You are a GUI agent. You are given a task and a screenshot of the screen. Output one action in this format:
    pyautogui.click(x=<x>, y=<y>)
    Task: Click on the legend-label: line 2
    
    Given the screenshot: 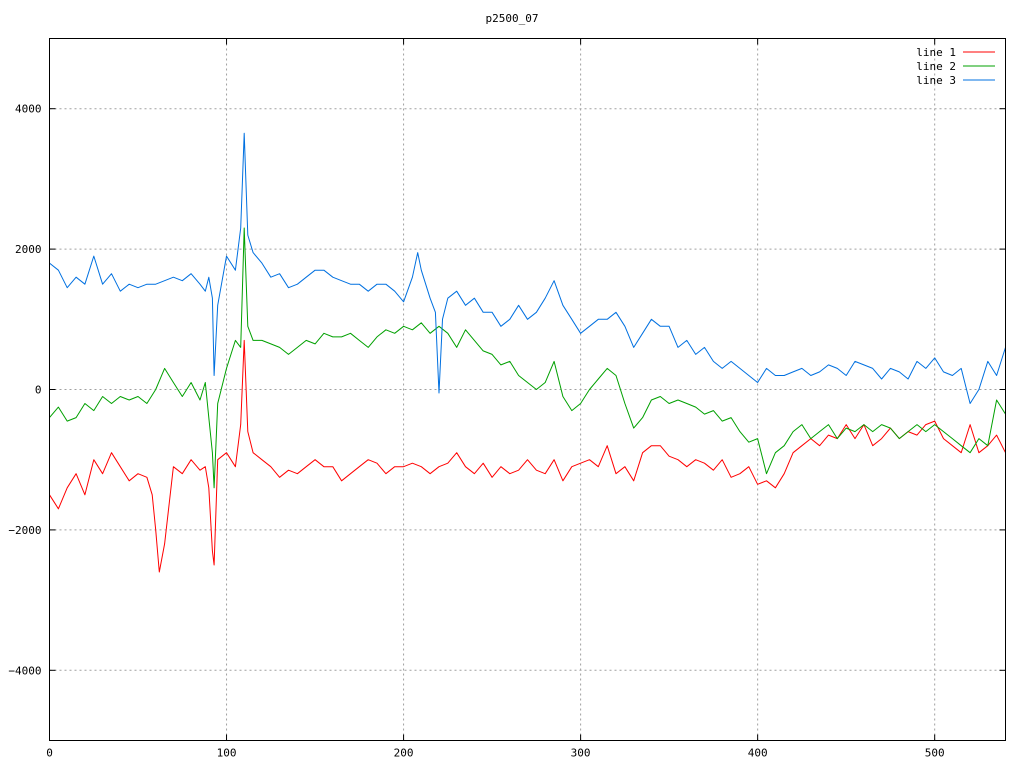 What is the action you would take?
    pyautogui.click(x=936, y=66)
    